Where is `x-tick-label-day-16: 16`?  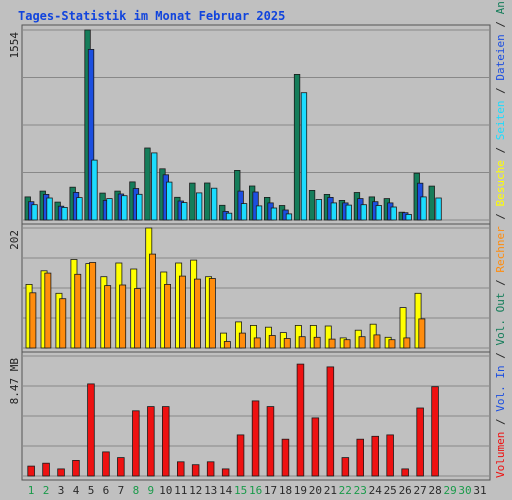
x-tick-label-day-16: 16 is located at coordinates (255, 490).